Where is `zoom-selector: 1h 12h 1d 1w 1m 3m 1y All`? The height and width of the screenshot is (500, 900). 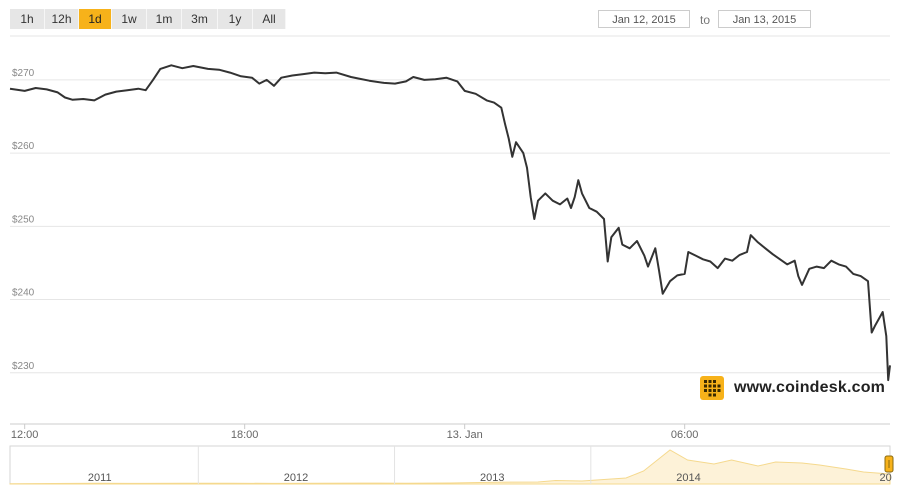
zoom-selector: 1h 12h 1d 1w 1m 3m 1y All is located at coordinates (148, 19).